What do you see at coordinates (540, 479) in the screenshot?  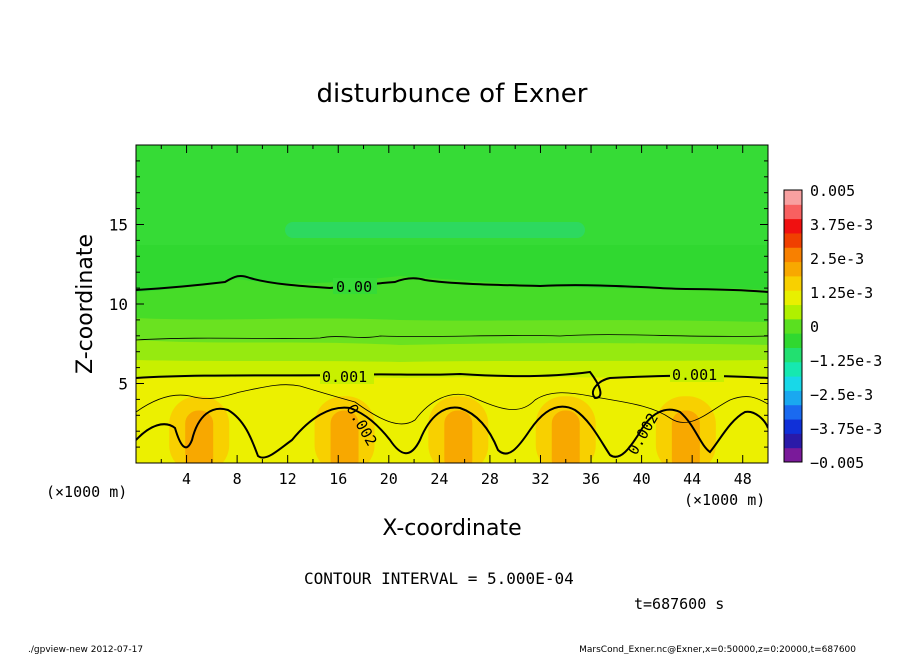 I see `x-tick-label: 32` at bounding box center [540, 479].